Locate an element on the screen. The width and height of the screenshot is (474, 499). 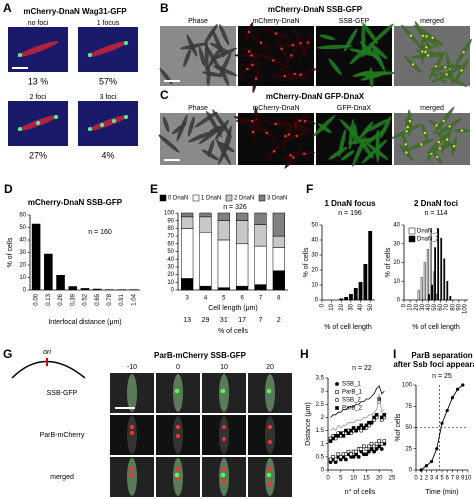
panel-letter: D is located at coordinates (8, 189).